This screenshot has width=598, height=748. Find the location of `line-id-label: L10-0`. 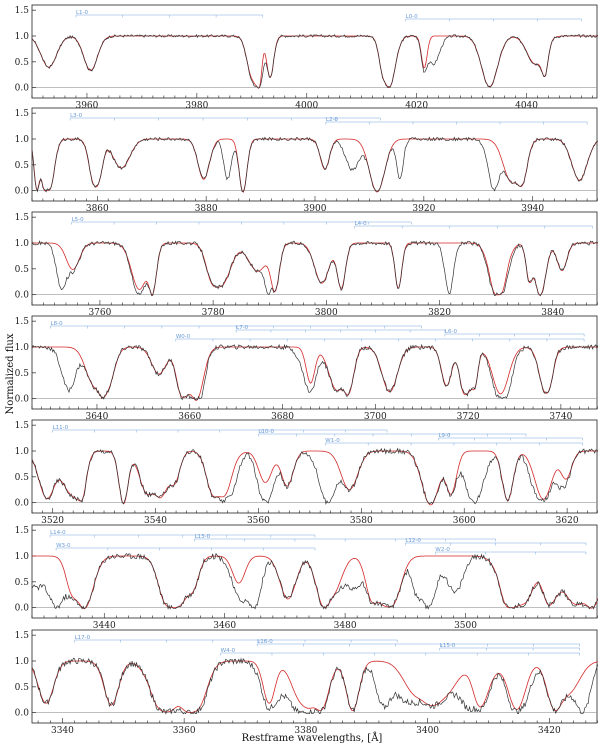

line-id-label: L10-0 is located at coordinates (266, 432).